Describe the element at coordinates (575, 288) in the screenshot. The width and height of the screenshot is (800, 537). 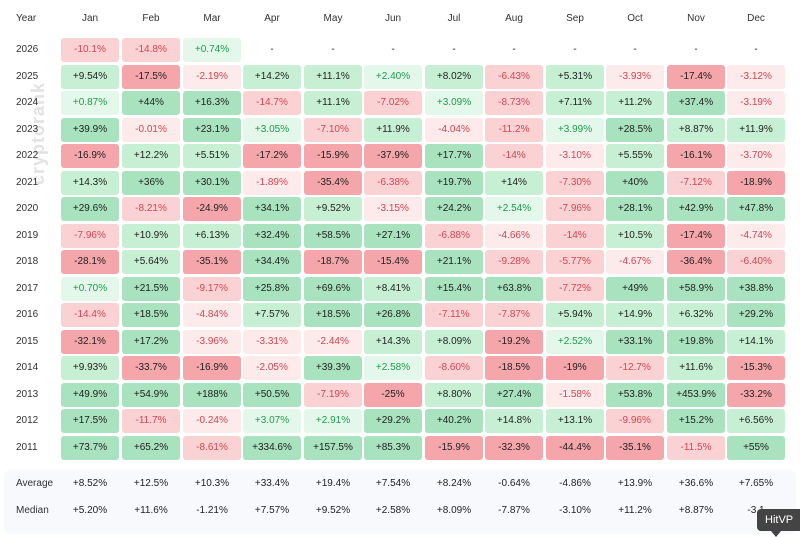
I see `cell-2017-sep: -7.72%` at that location.